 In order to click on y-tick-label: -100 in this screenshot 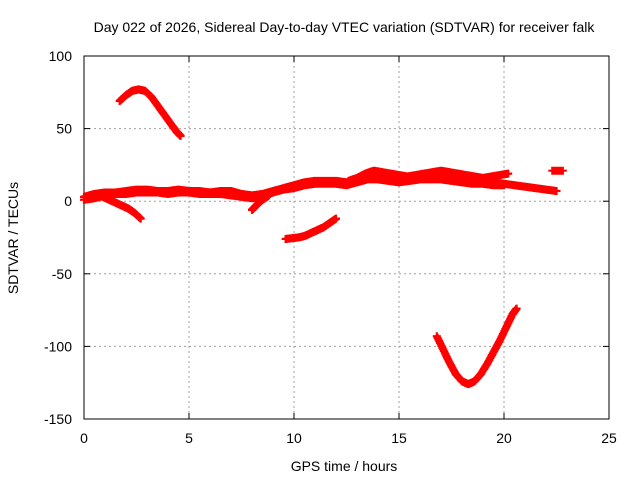, I will do `click(58, 346)`.